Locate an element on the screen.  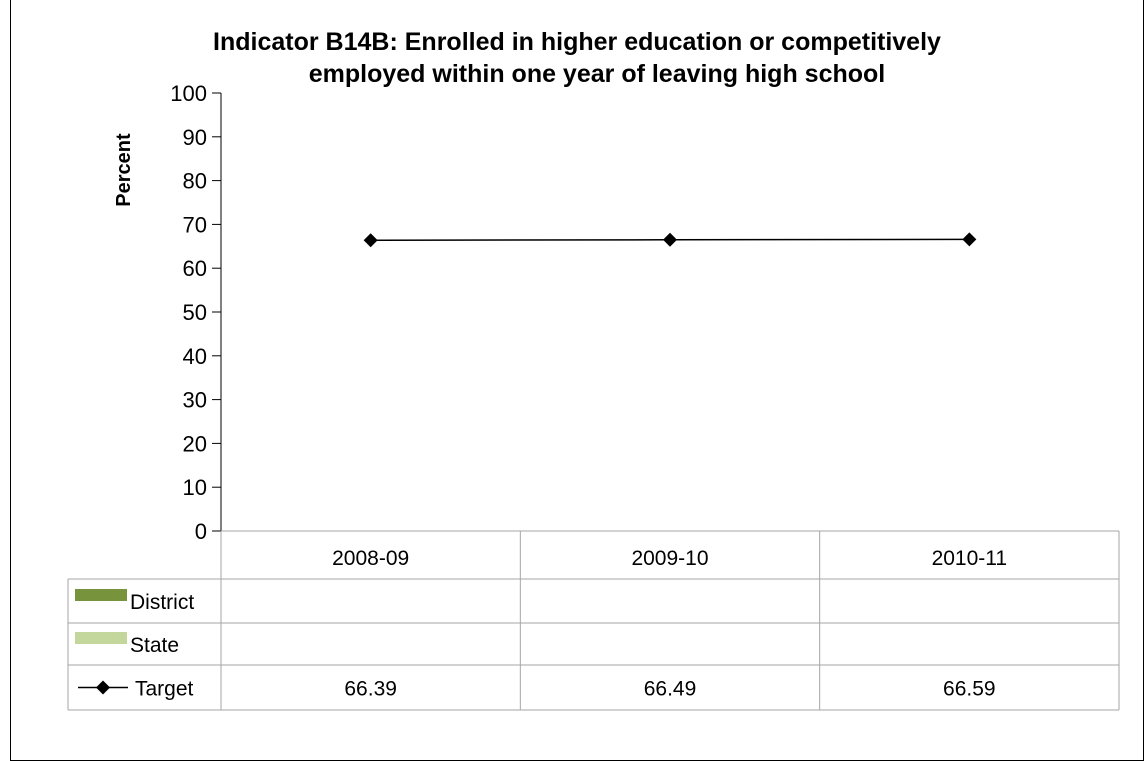
y-tick-label: 30 is located at coordinates (195, 400).